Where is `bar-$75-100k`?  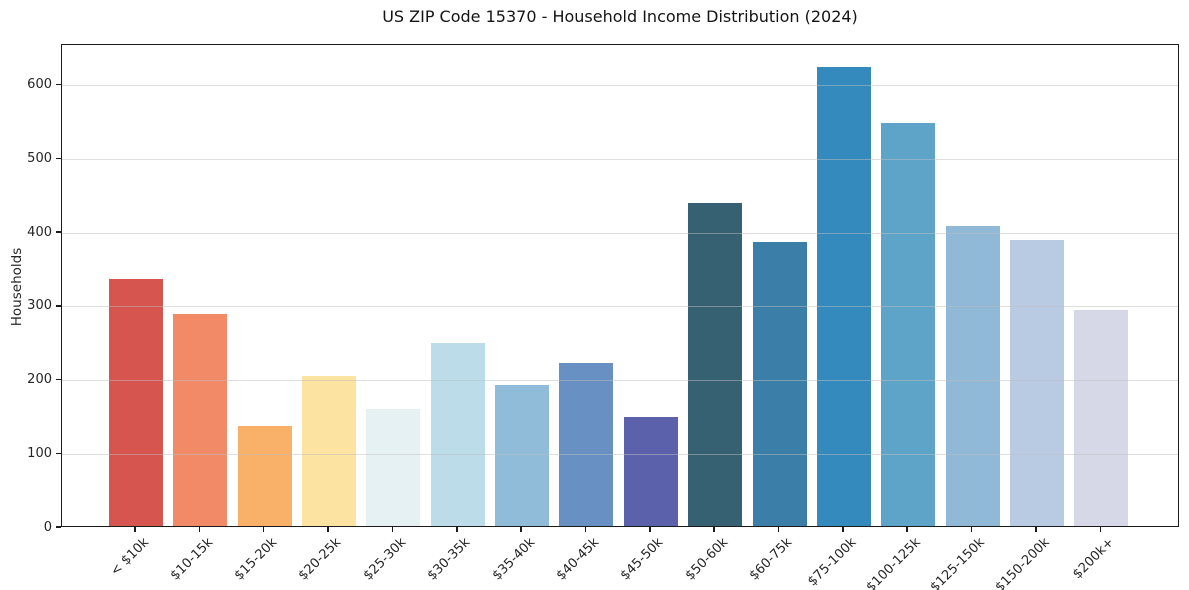
bar-$75-100k is located at coordinates (843, 296).